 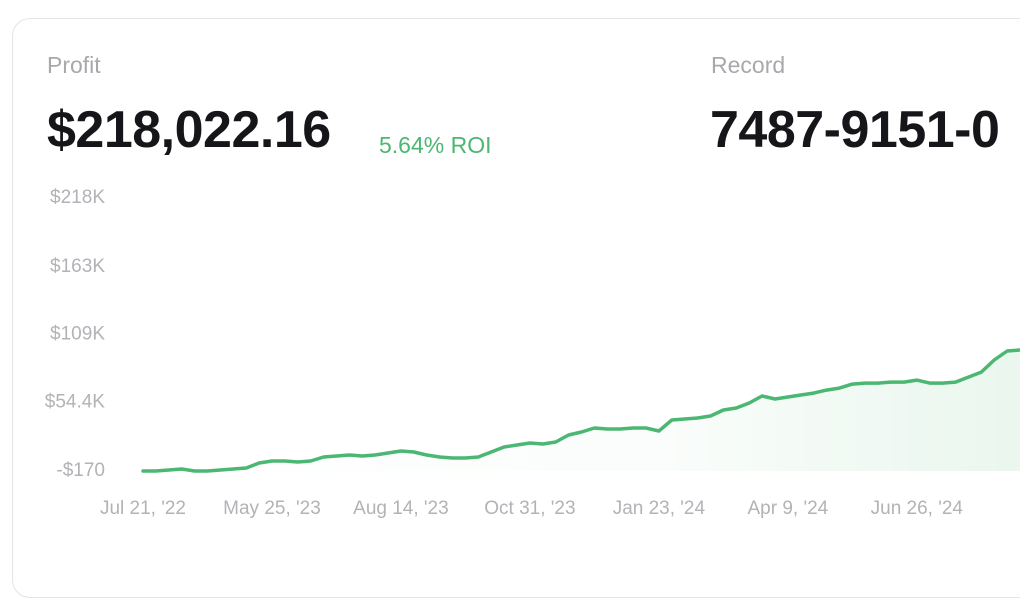 What do you see at coordinates (77, 266) in the screenshot?
I see `y-tick-label: $163K` at bounding box center [77, 266].